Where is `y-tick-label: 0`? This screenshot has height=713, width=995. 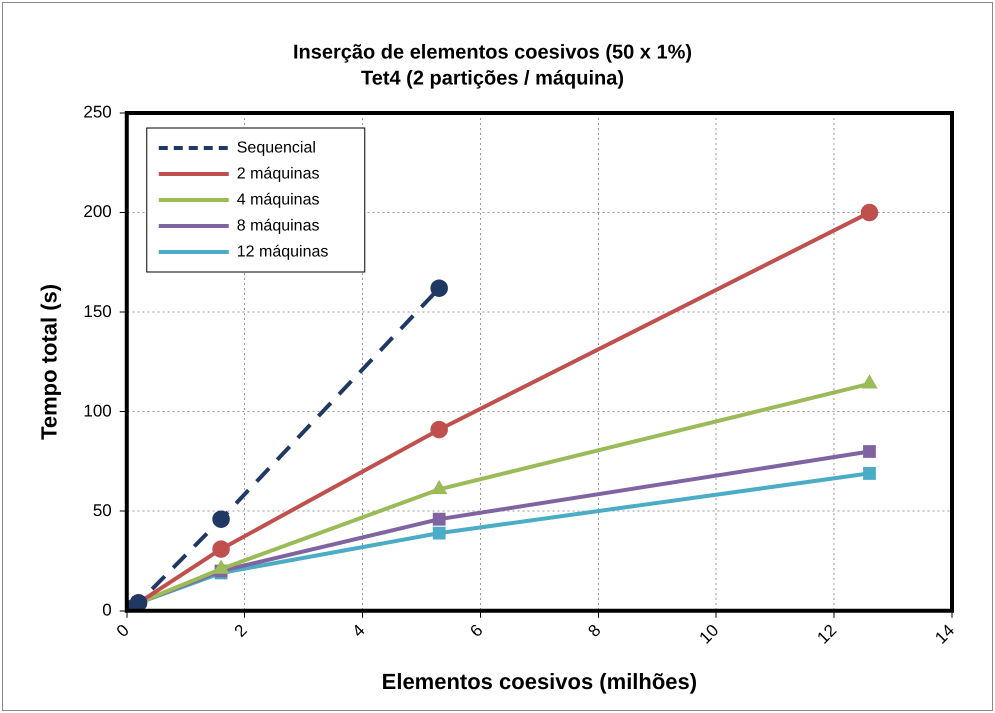 y-tick-label: 0 is located at coordinates (107, 610).